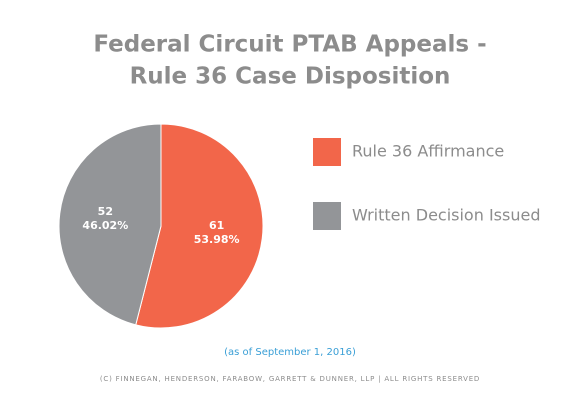 This screenshot has width=580, height=405. I want to click on legend-label: Written Decision Issued, so click(446, 215).